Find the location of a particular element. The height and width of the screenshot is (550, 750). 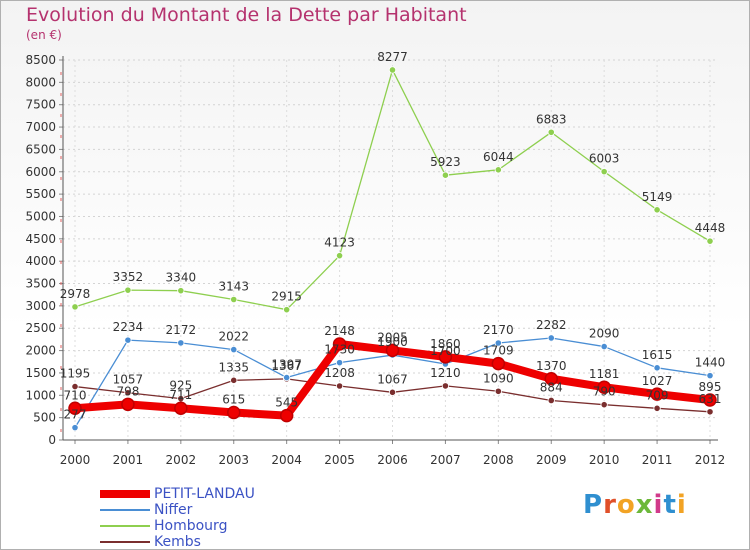

data-label-kembs: 884 is located at coordinates (551, 387).